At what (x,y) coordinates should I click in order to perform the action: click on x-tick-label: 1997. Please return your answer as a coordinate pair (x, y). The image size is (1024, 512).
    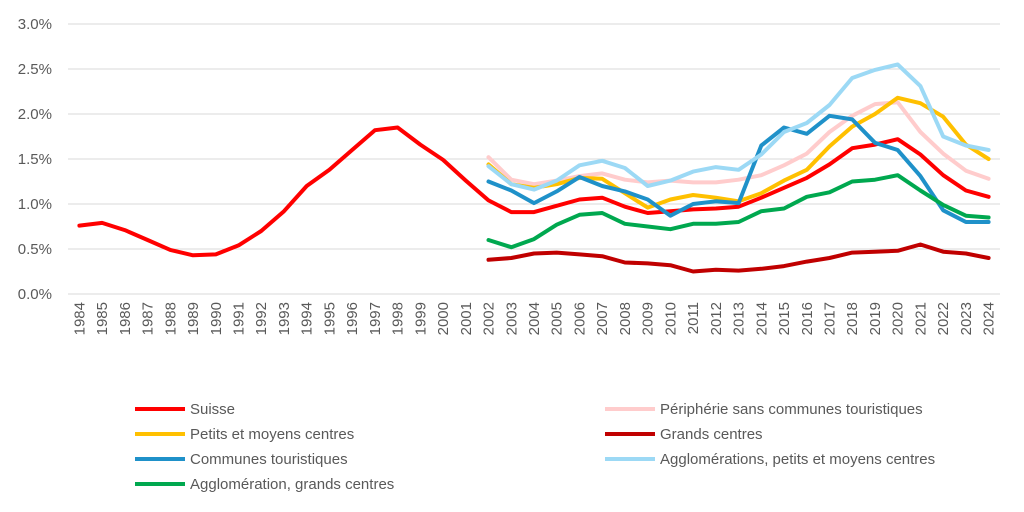
    Looking at the image, I should click on (375, 318).